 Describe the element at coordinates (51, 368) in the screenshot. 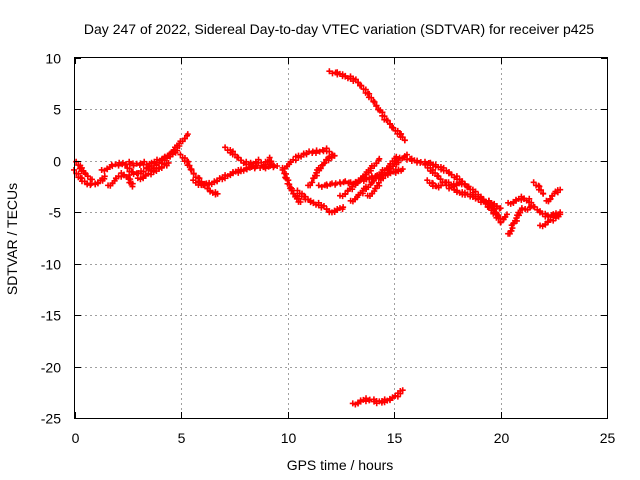

I see `y-tick-label: -20` at that location.